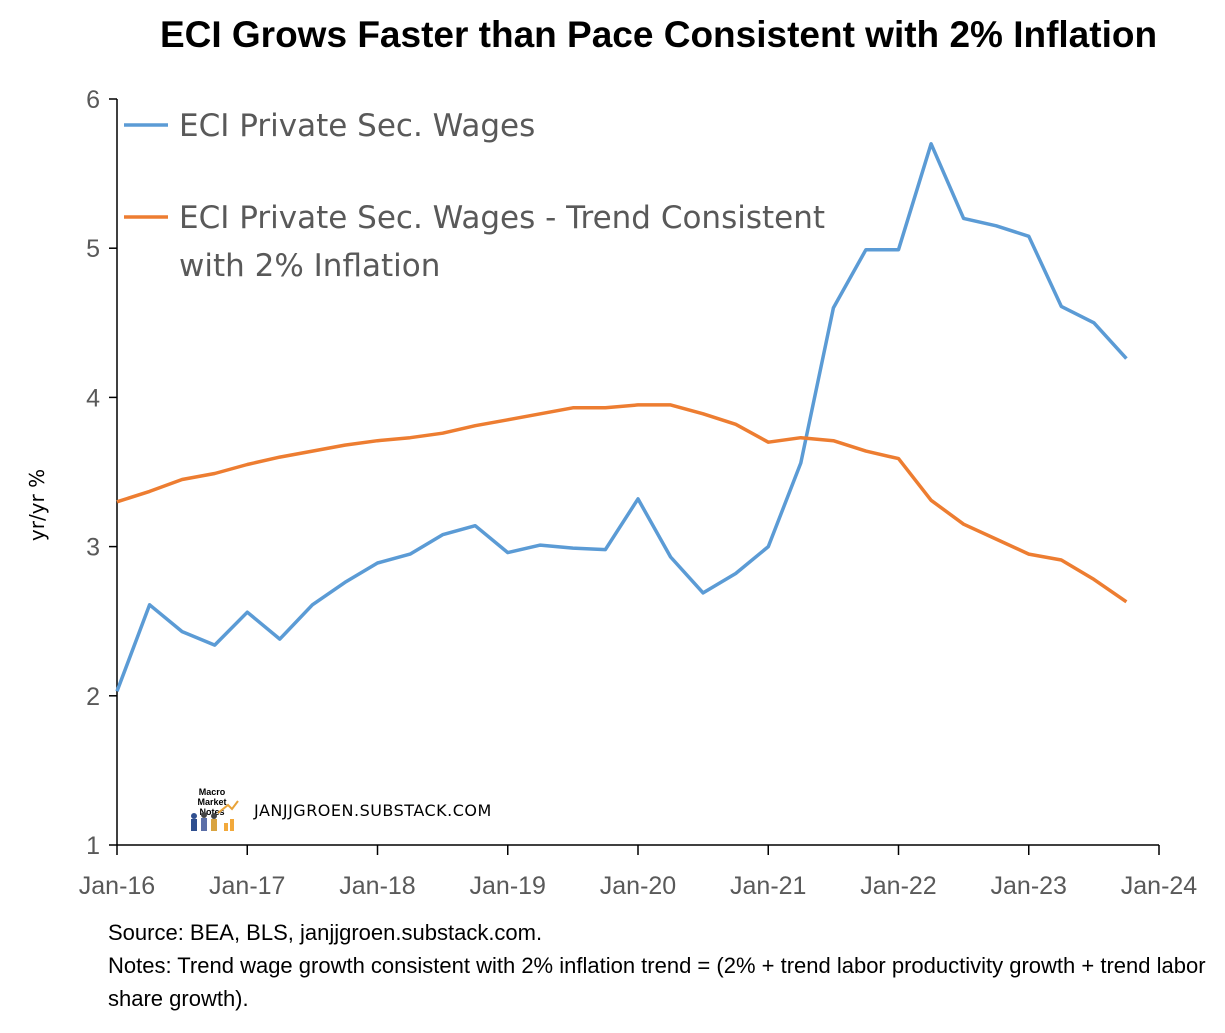 This screenshot has height=1033, width=1225. I want to click on x-tick-label: Jan-21, so click(768, 886).